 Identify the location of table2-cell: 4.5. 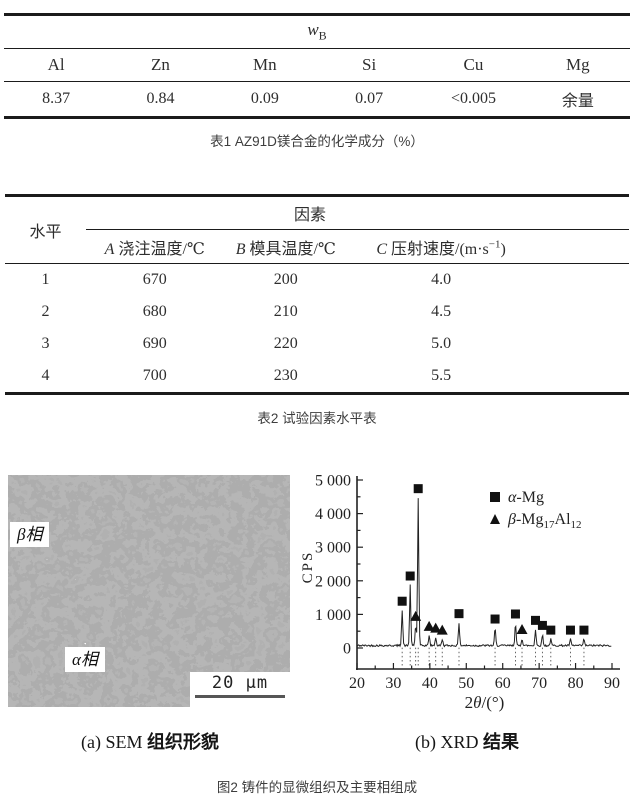
(441, 311).